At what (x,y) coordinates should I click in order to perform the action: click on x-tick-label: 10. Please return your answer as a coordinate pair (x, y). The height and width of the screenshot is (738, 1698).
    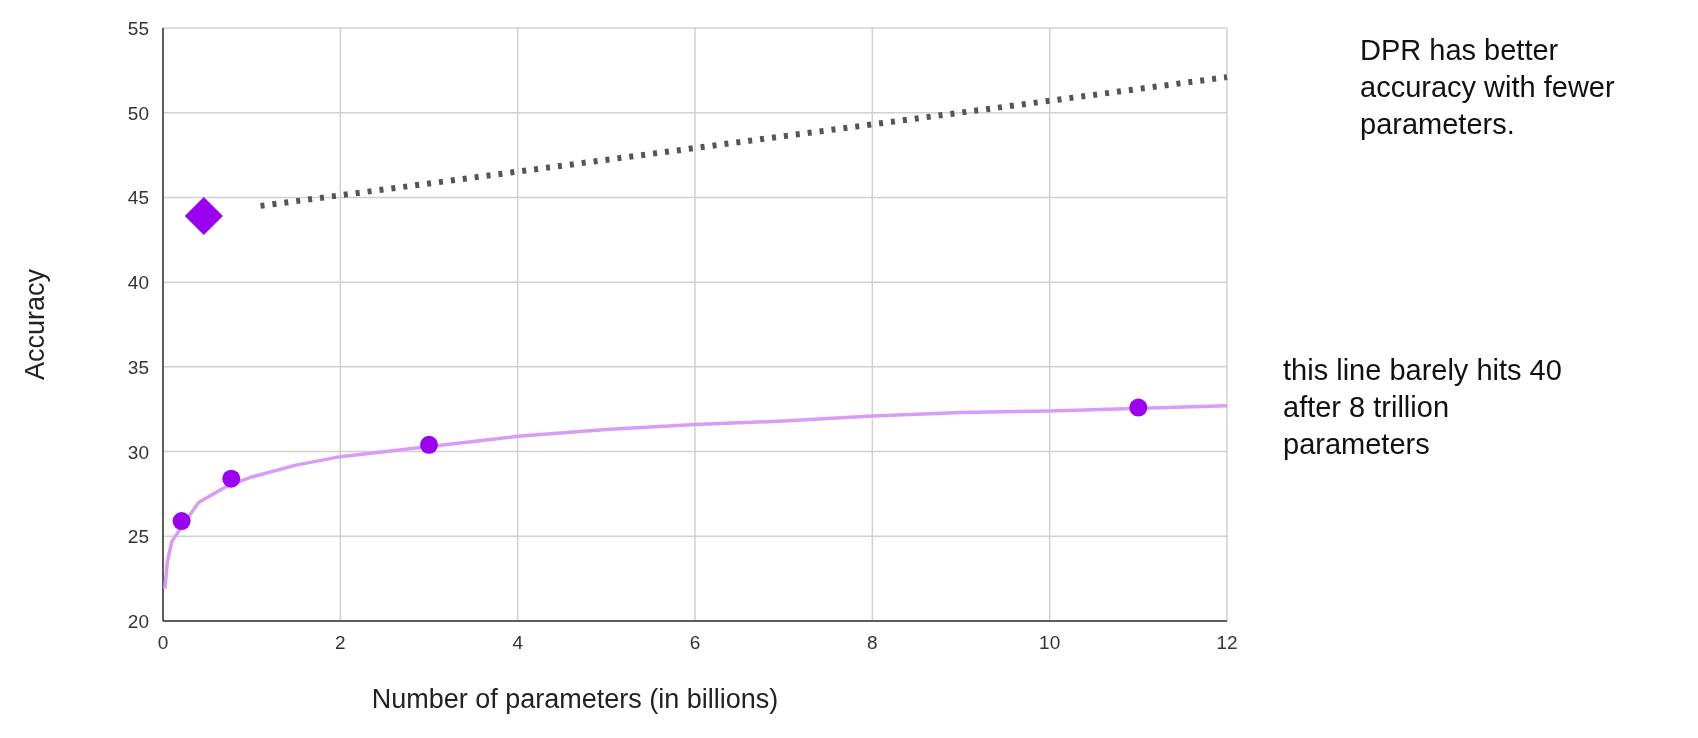
    Looking at the image, I should click on (1050, 642).